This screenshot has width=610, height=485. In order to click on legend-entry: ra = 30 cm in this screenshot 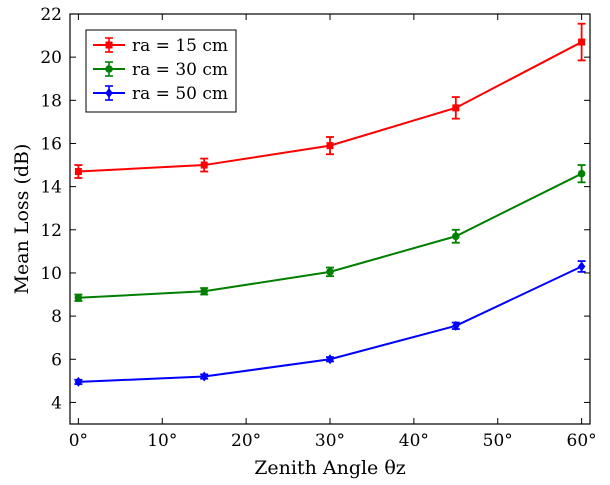, I will do `click(160, 70)`.